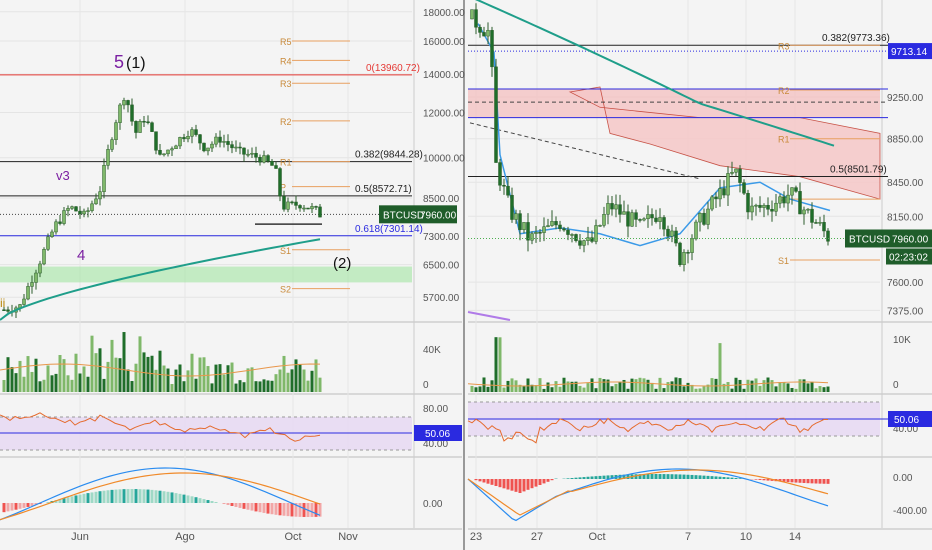 Image resolution: width=932 pixels, height=550 pixels. I want to click on volume-tick-label: 40K, so click(432, 350).